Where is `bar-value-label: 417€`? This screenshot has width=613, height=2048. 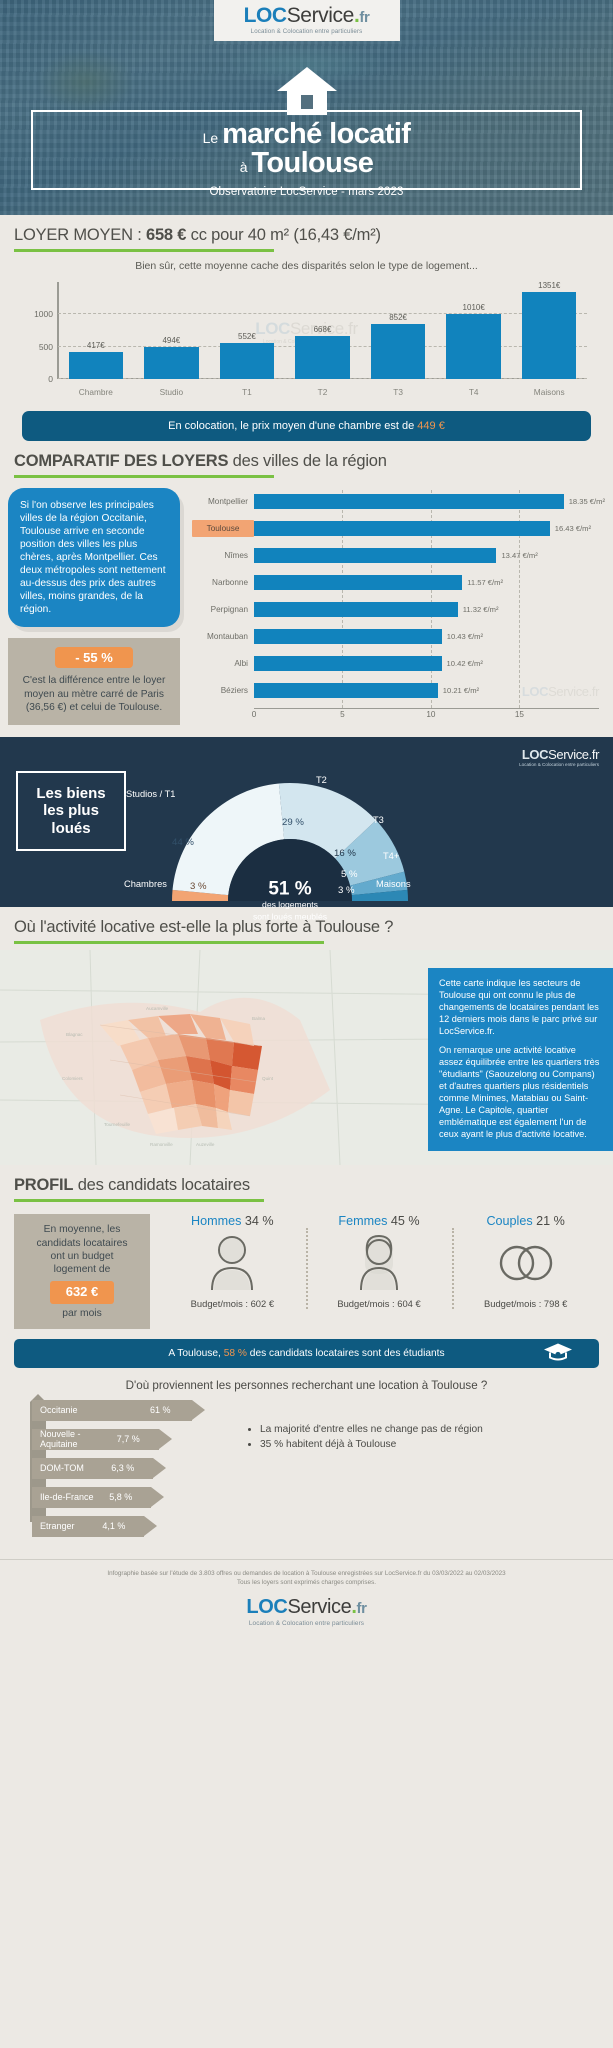 bar-value-label: 417€ is located at coordinates (95, 346).